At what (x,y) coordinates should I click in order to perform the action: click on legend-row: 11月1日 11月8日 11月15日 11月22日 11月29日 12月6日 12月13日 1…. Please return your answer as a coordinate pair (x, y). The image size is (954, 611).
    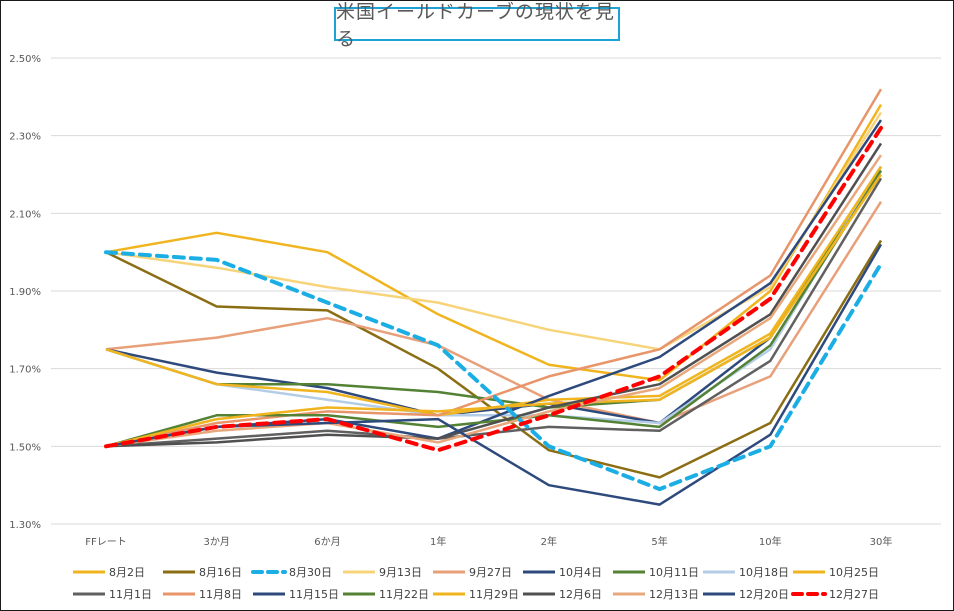
    Looking at the image, I should click on (511, 594).